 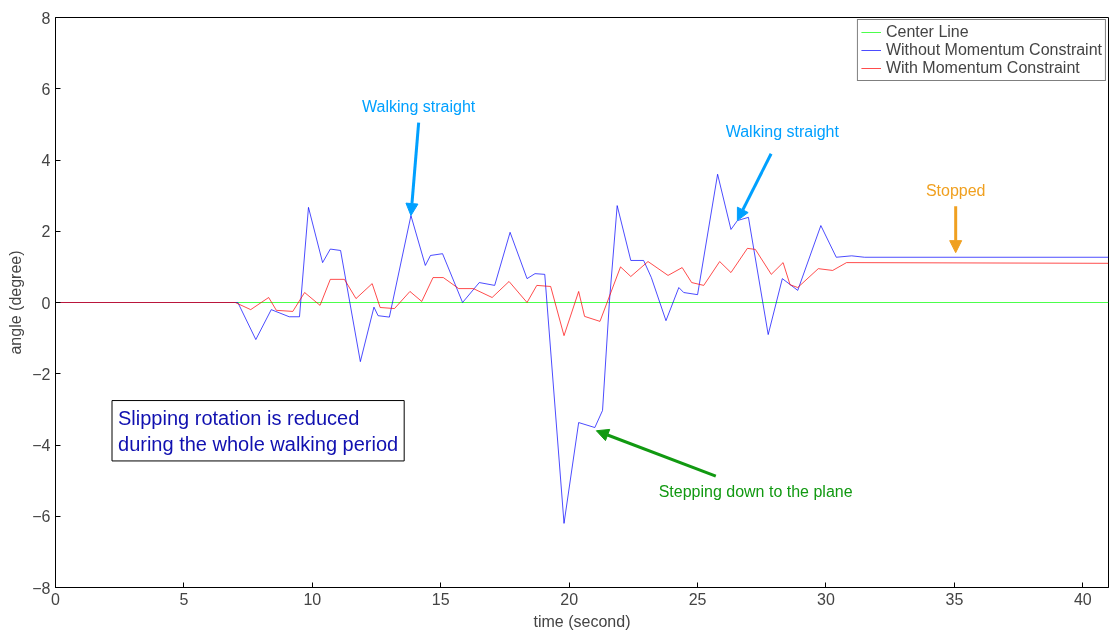 I want to click on x-tick-label: 35, so click(x=954, y=599).